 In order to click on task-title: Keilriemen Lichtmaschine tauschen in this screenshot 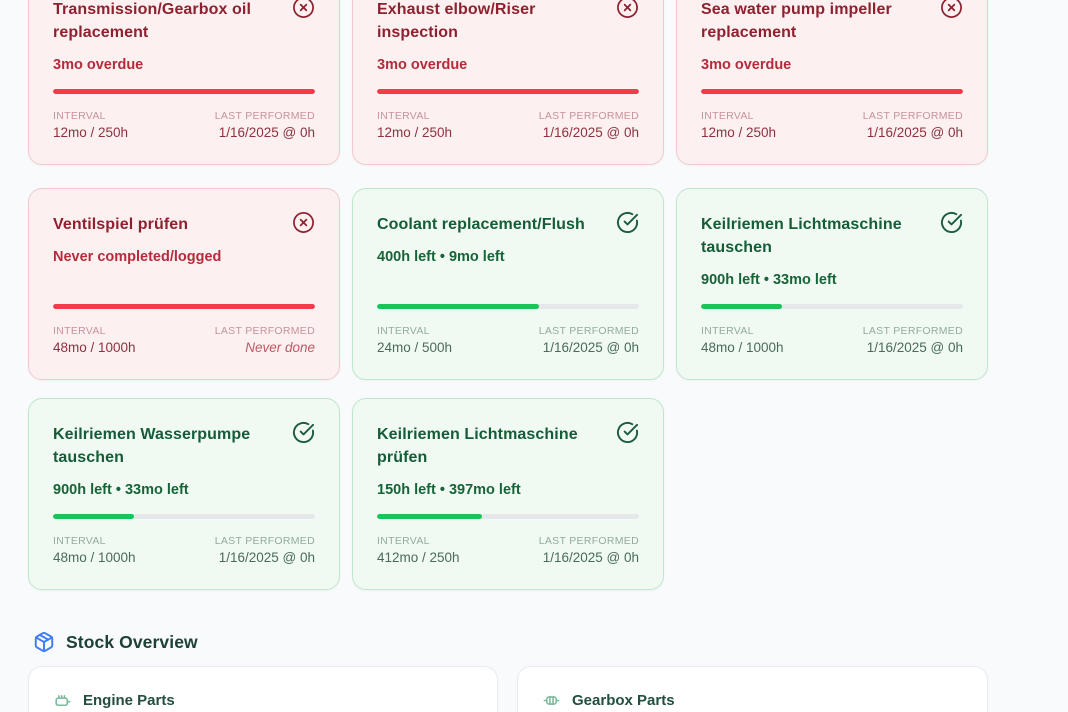, I will do `click(801, 236)`.